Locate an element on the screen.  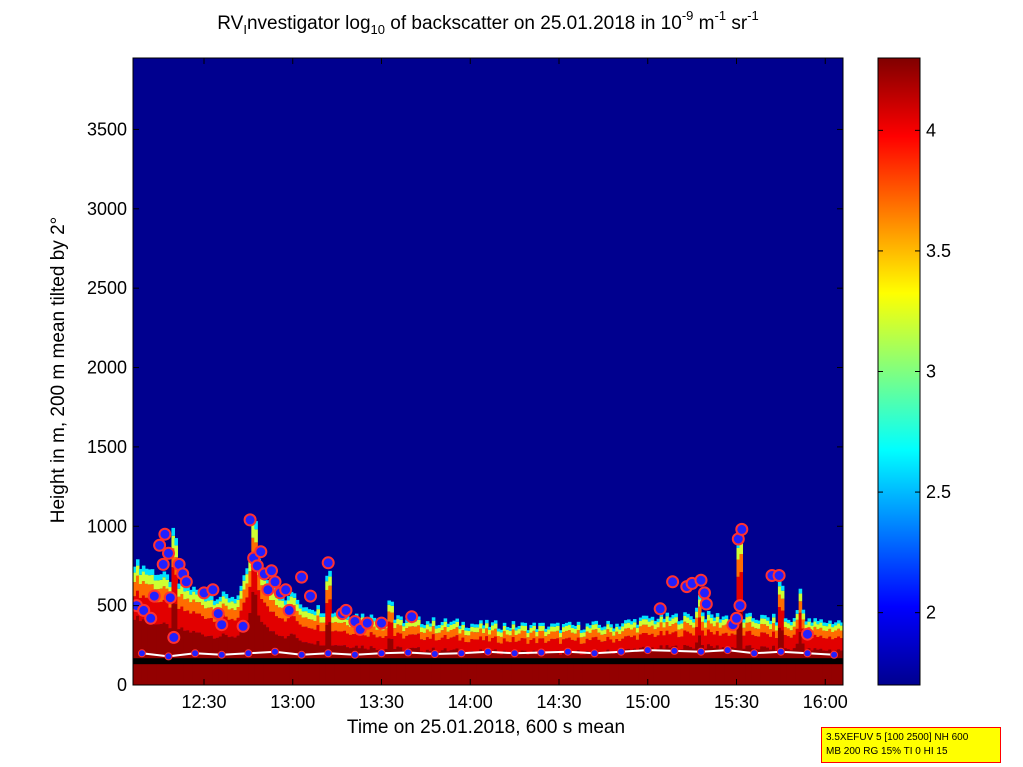
ground-line is located at coordinates (488, 661).